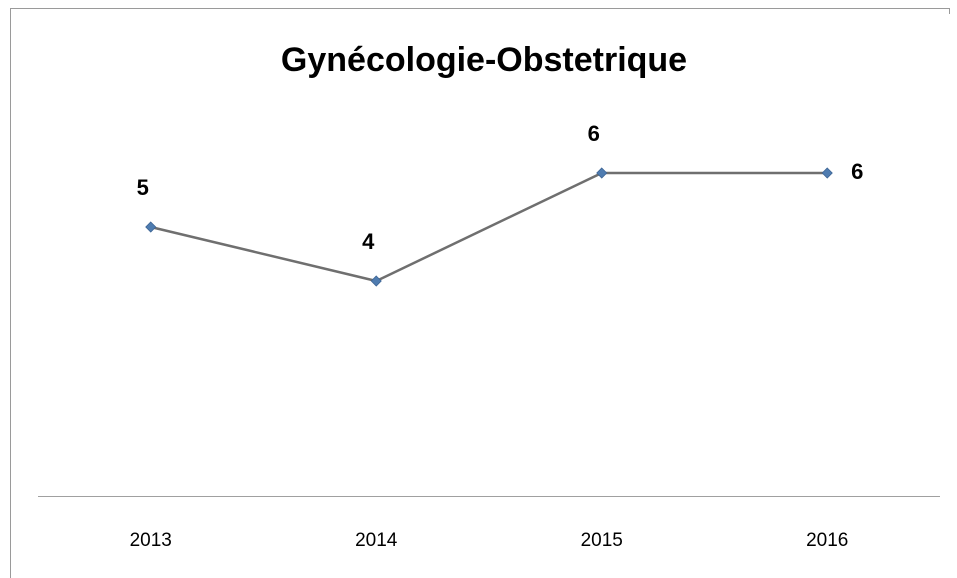 This screenshot has height=578, width=957. What do you see at coordinates (376, 540) in the screenshot?
I see `x-tick-label: 2014` at bounding box center [376, 540].